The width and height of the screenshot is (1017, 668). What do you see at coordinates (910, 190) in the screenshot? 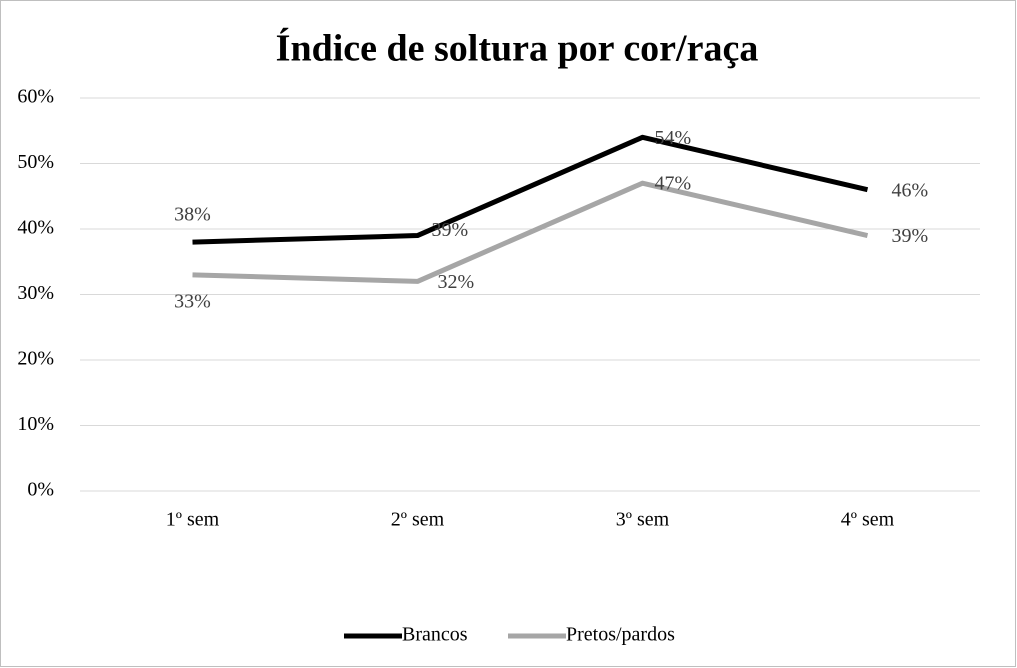
I see `data-label: 46%` at bounding box center [910, 190].